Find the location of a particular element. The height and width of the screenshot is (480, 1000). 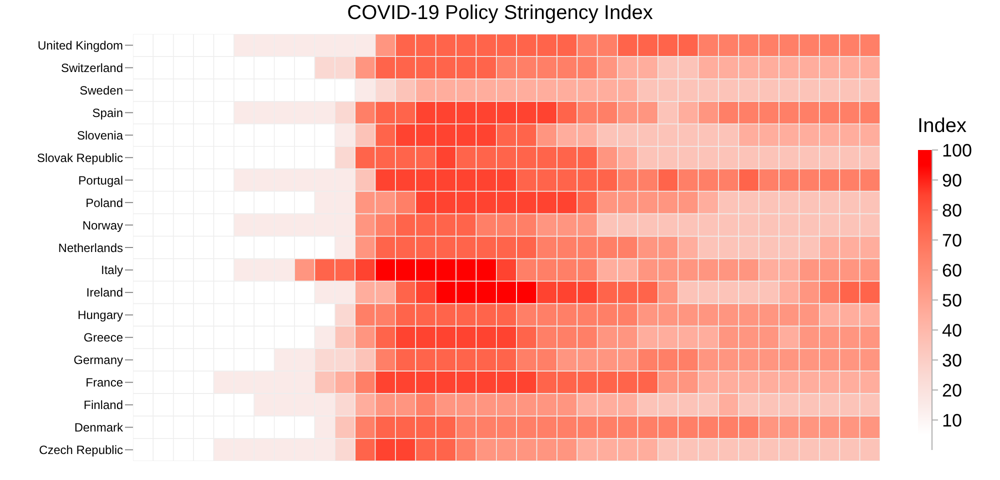

color-bar-label: 20 is located at coordinates (952, 390).